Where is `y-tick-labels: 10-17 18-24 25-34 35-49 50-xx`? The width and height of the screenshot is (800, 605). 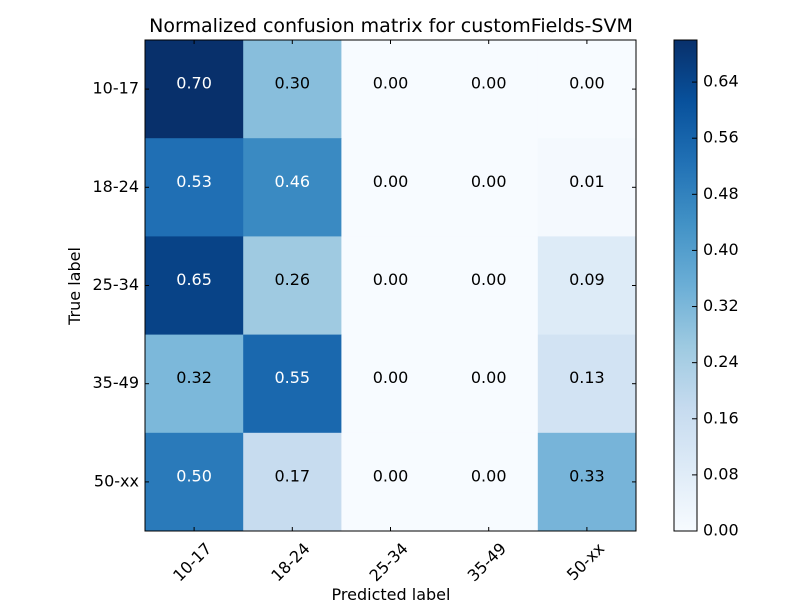
y-tick-labels: 10-17 18-24 25-34 35-49 50-xx is located at coordinates (116, 285).